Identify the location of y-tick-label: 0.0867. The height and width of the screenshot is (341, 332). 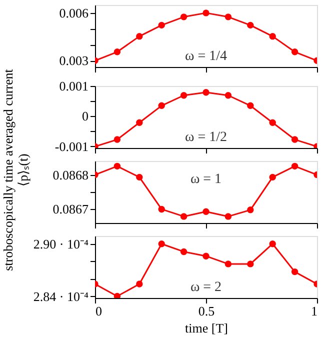
(70, 209).